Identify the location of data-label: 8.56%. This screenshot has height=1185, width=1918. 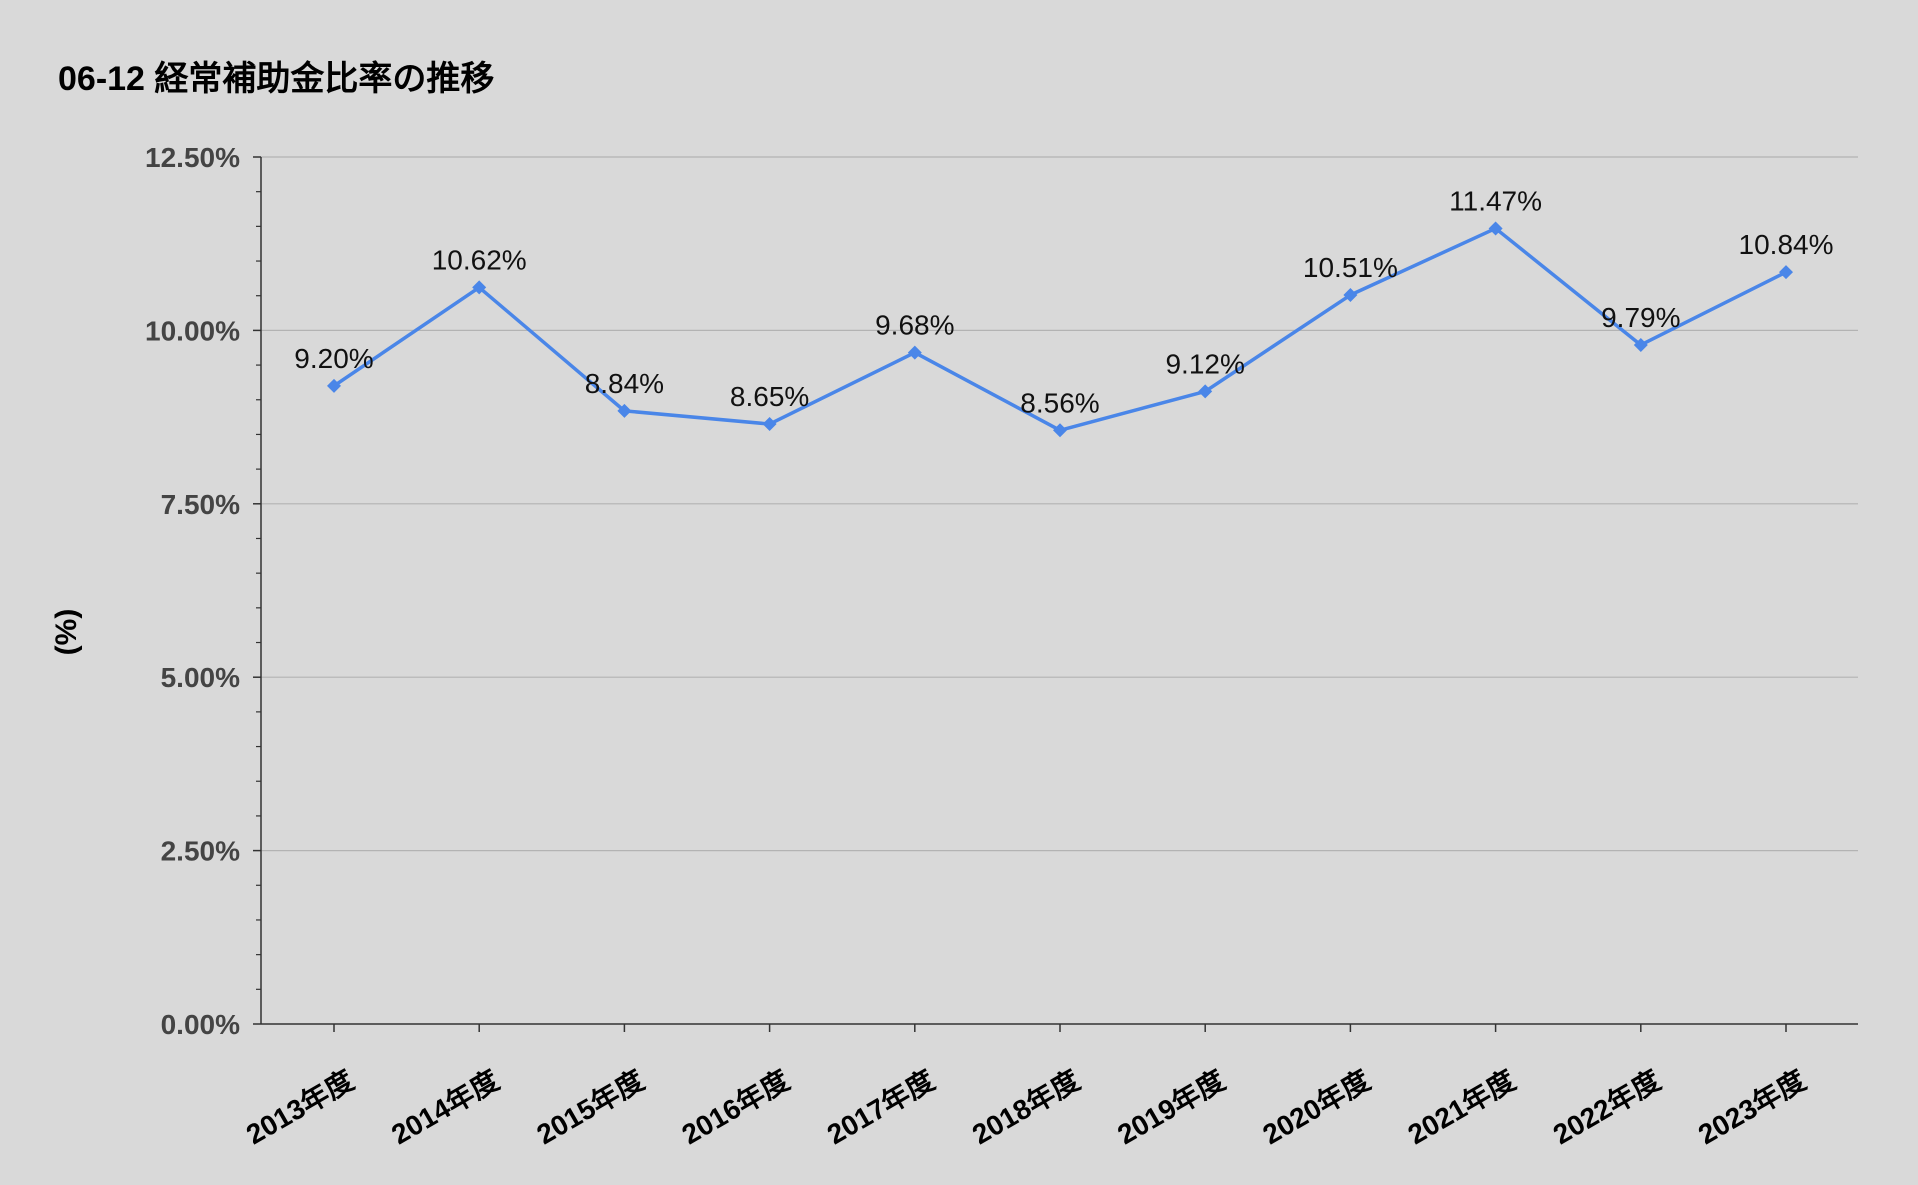
(1059, 402).